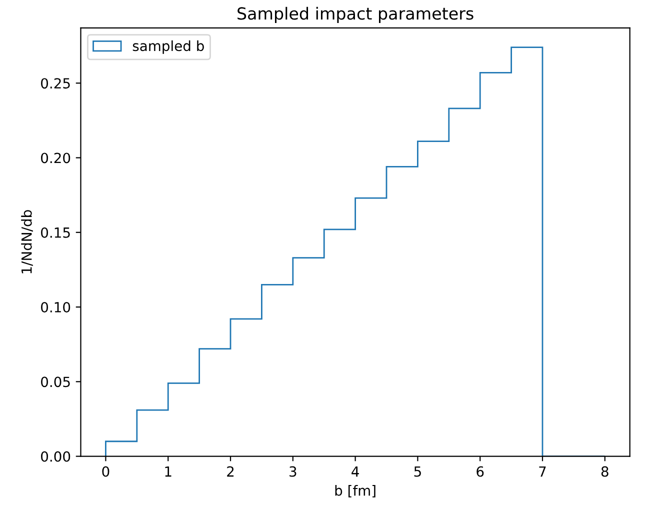  I want to click on x-tick-label: 2, so click(230, 471).